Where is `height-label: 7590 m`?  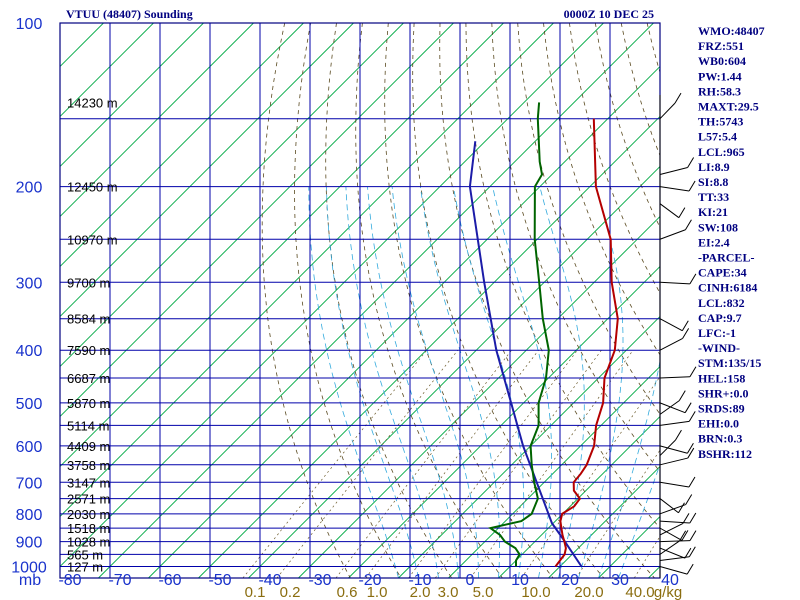 height-label: 7590 m is located at coordinates (88, 350).